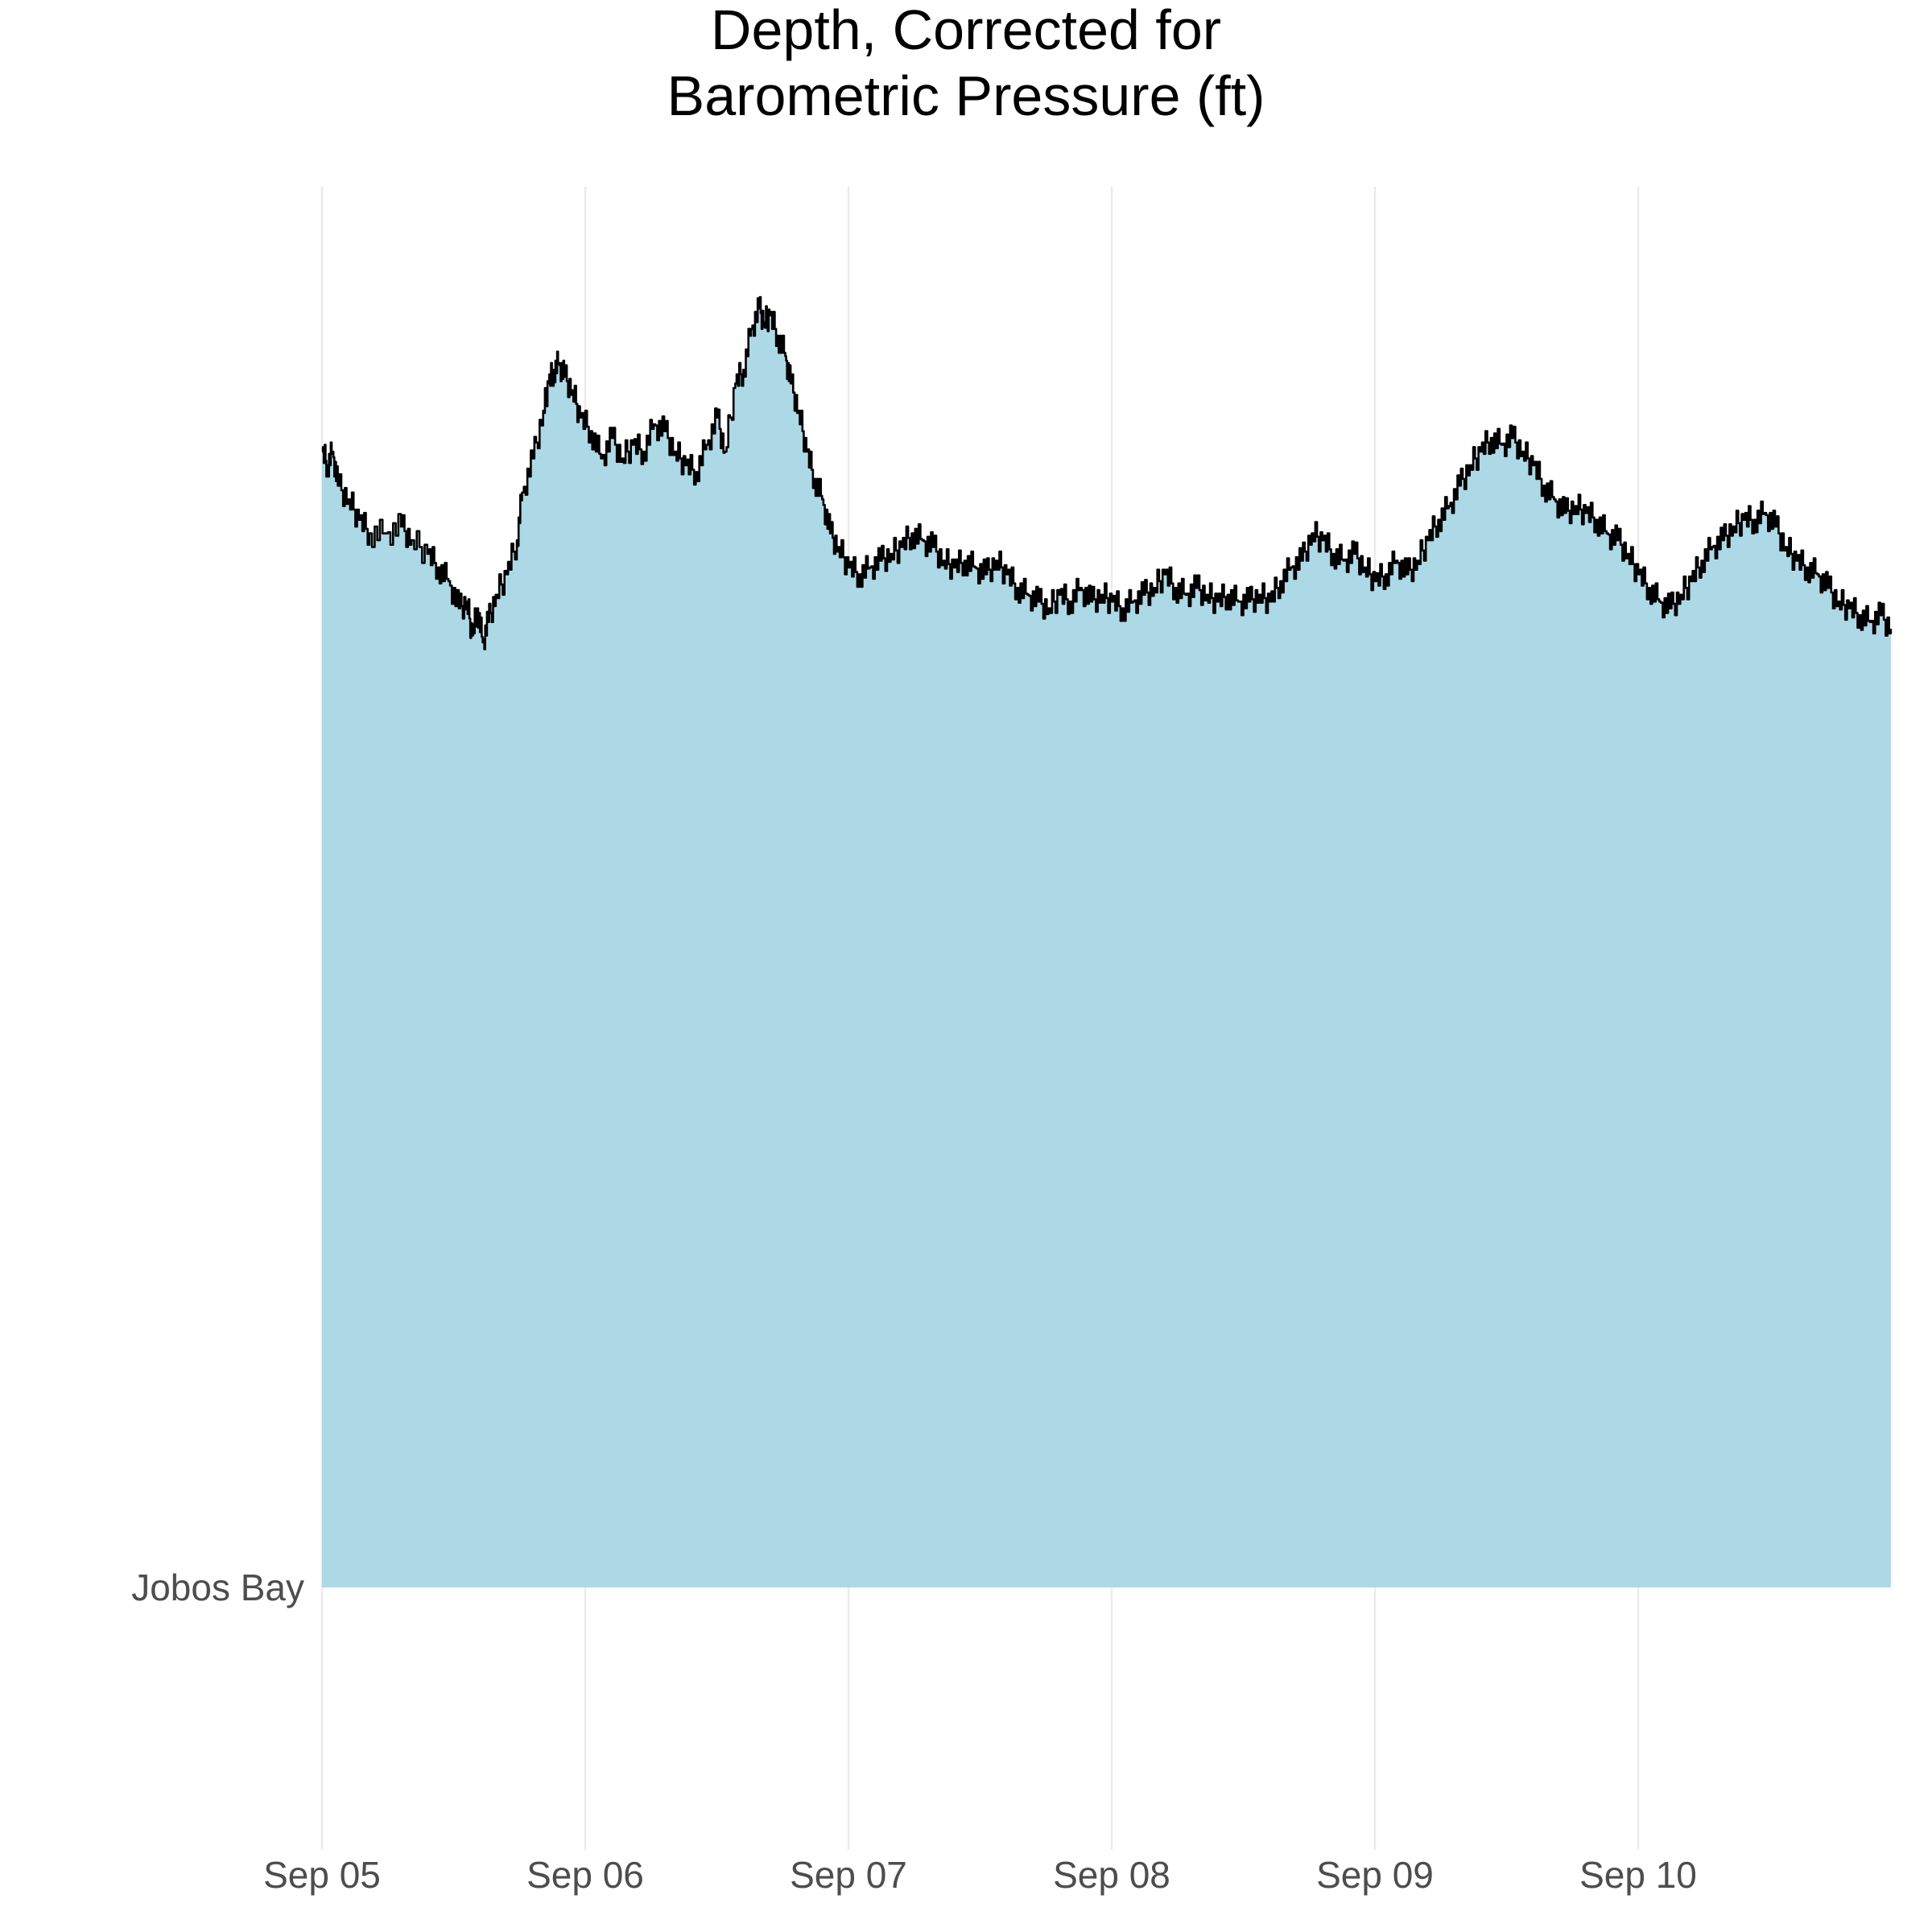 This screenshot has width=1932, height=1932. I want to click on x-tick-label: Sep 06, so click(585, 1875).